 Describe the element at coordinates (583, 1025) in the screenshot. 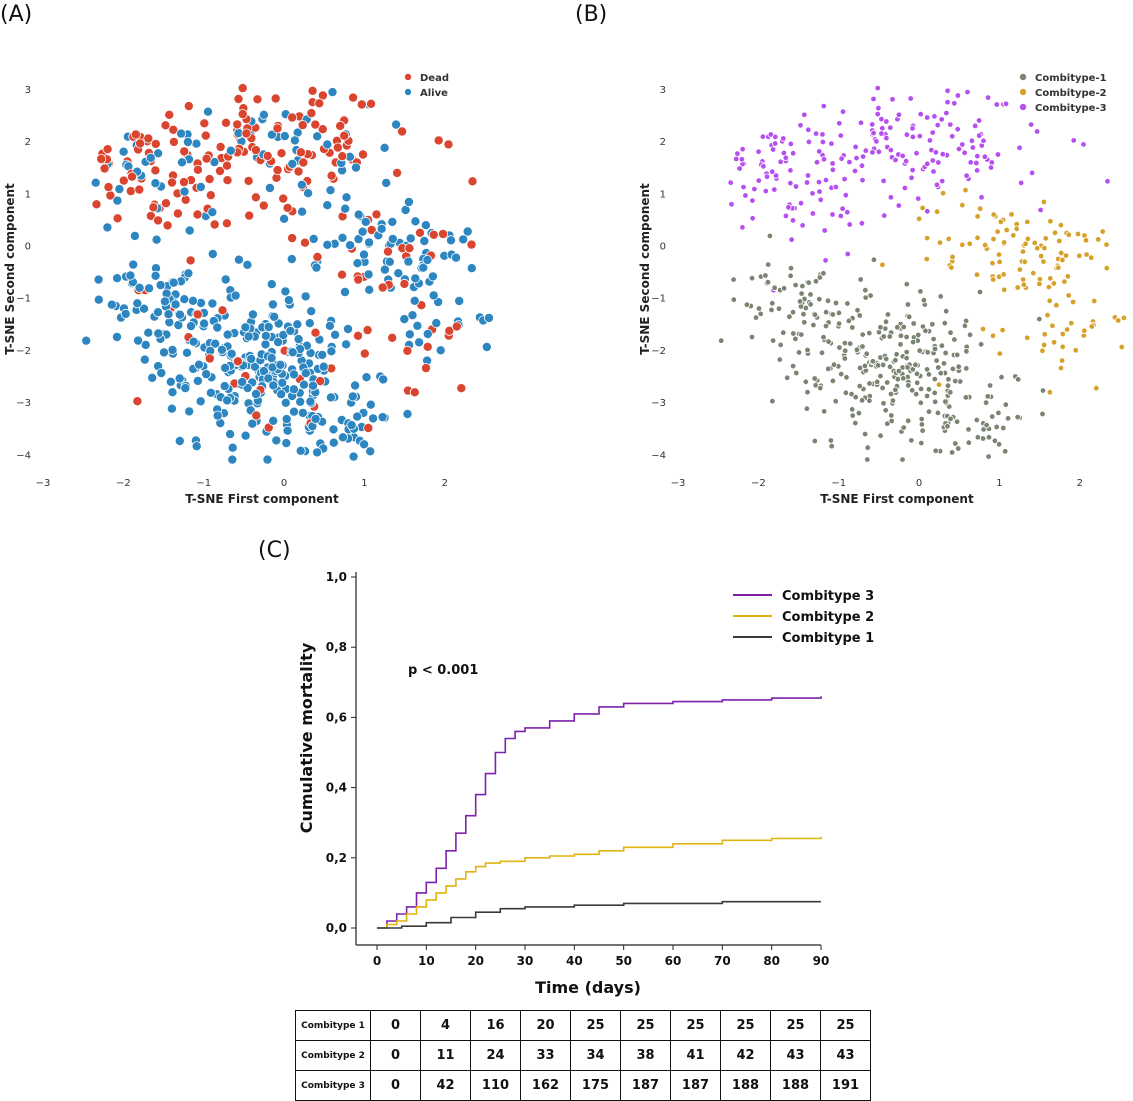

I see `table-row: Combitype 1 0 4 16 20 25 25 25 25 25 25` at that location.